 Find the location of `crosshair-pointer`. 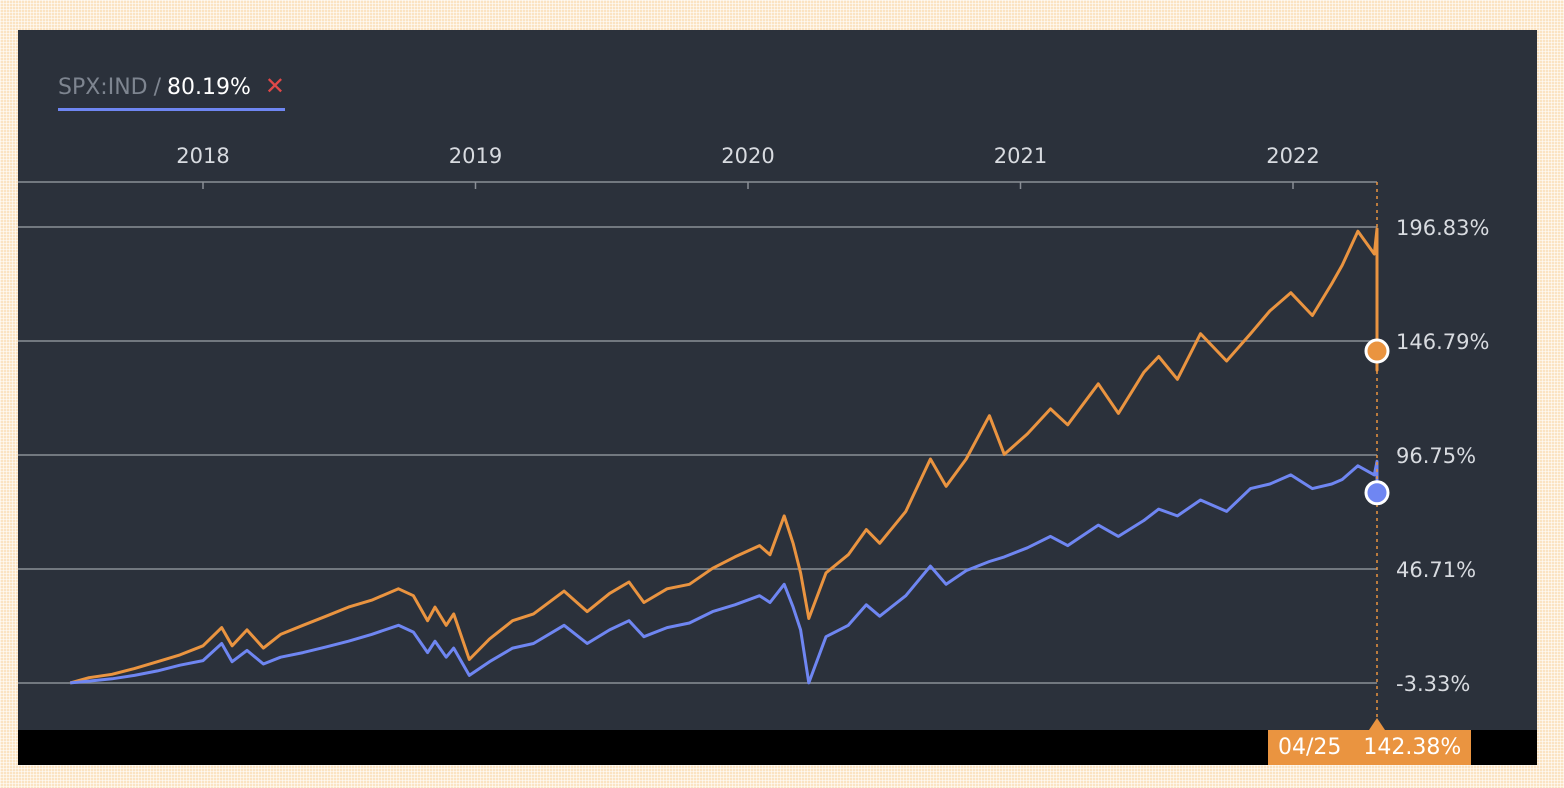

crosshair-pointer is located at coordinates (1377, 724).